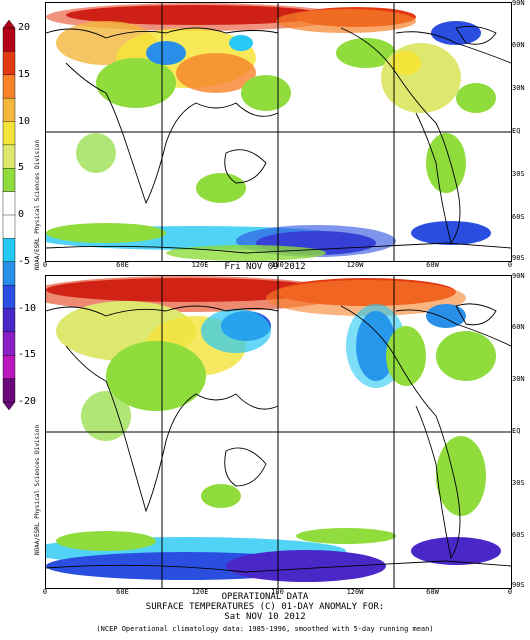 The width and height of the screenshot is (530, 640). Describe the element at coordinates (37, 490) in the screenshot. I see `credit-bottom: NOAA/ESRL Physical Sciences Division` at that location.